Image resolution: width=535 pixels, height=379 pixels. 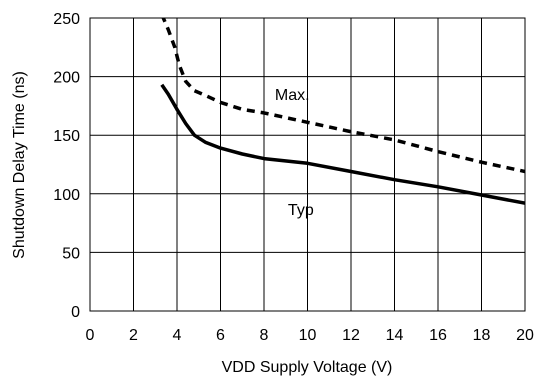 What do you see at coordinates (75, 312) in the screenshot?
I see `y-tick-label: 0` at bounding box center [75, 312].